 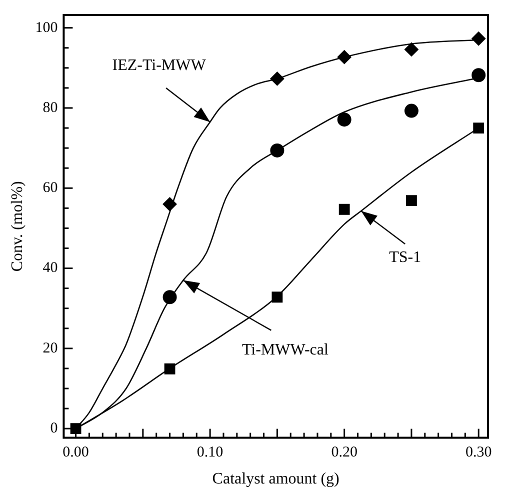 I want to click on annotation: IEZ-Ti-MWW, so click(x=159, y=65).